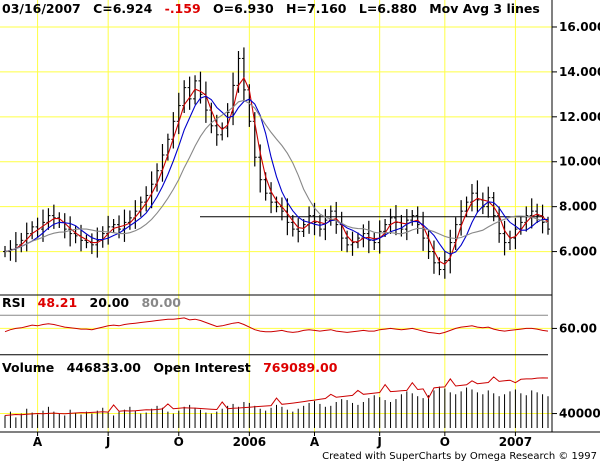 This screenshot has height=468, width=600. I want to click on volume-header: Volume 446833.00 Open Interest 769089.00, so click(170, 367).